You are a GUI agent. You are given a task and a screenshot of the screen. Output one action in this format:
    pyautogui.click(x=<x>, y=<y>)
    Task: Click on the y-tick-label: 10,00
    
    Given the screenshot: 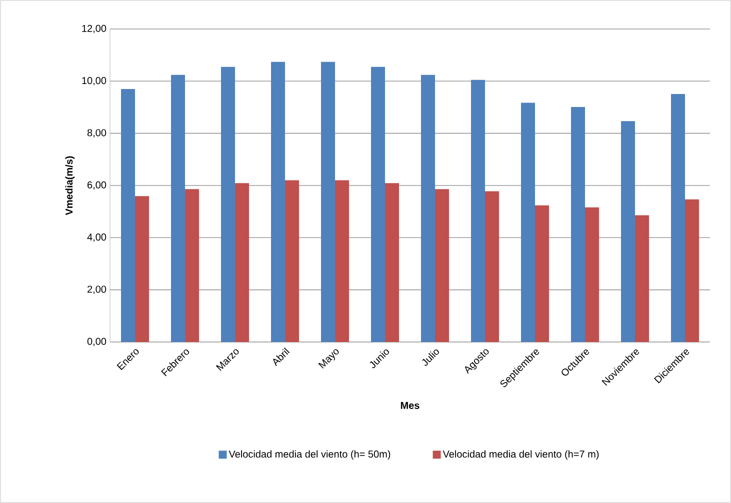 What is the action you would take?
    pyautogui.click(x=94, y=81)
    